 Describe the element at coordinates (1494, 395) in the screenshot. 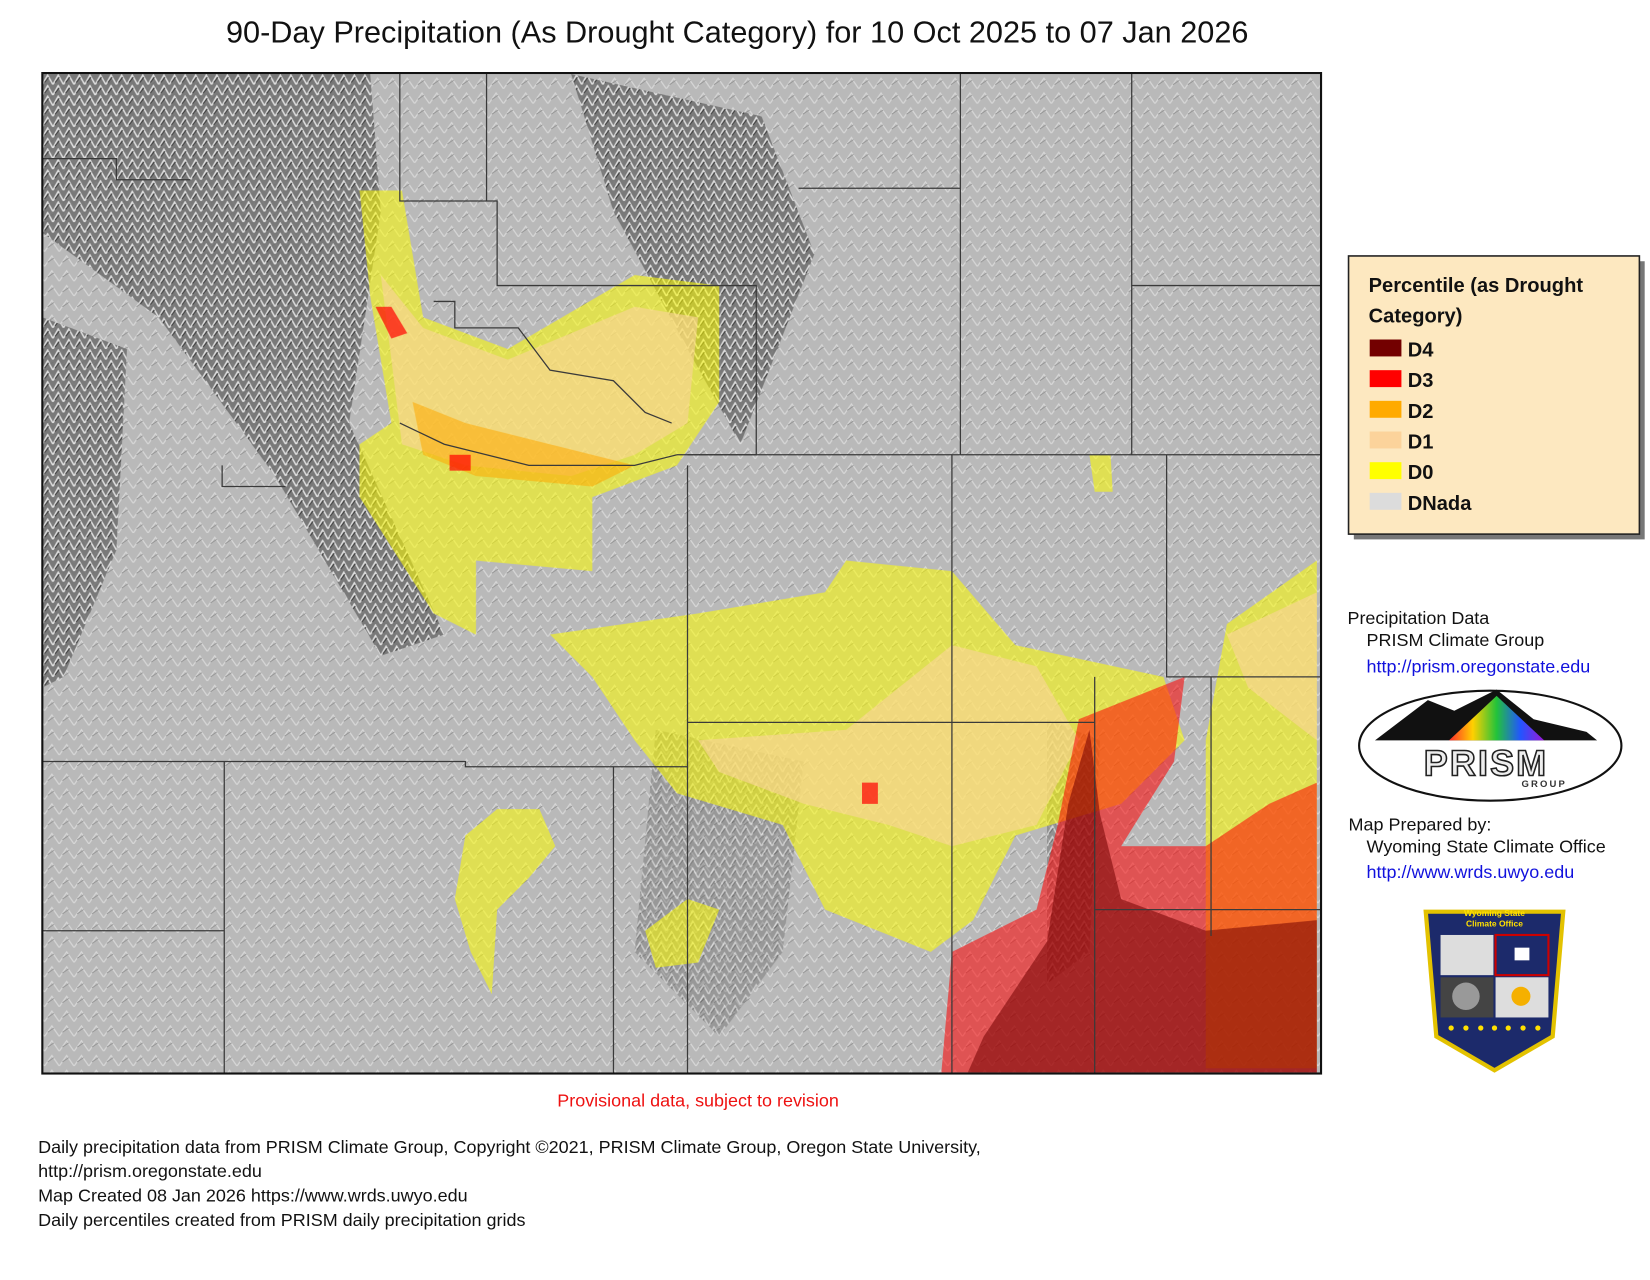

I see `legend-box` at that location.